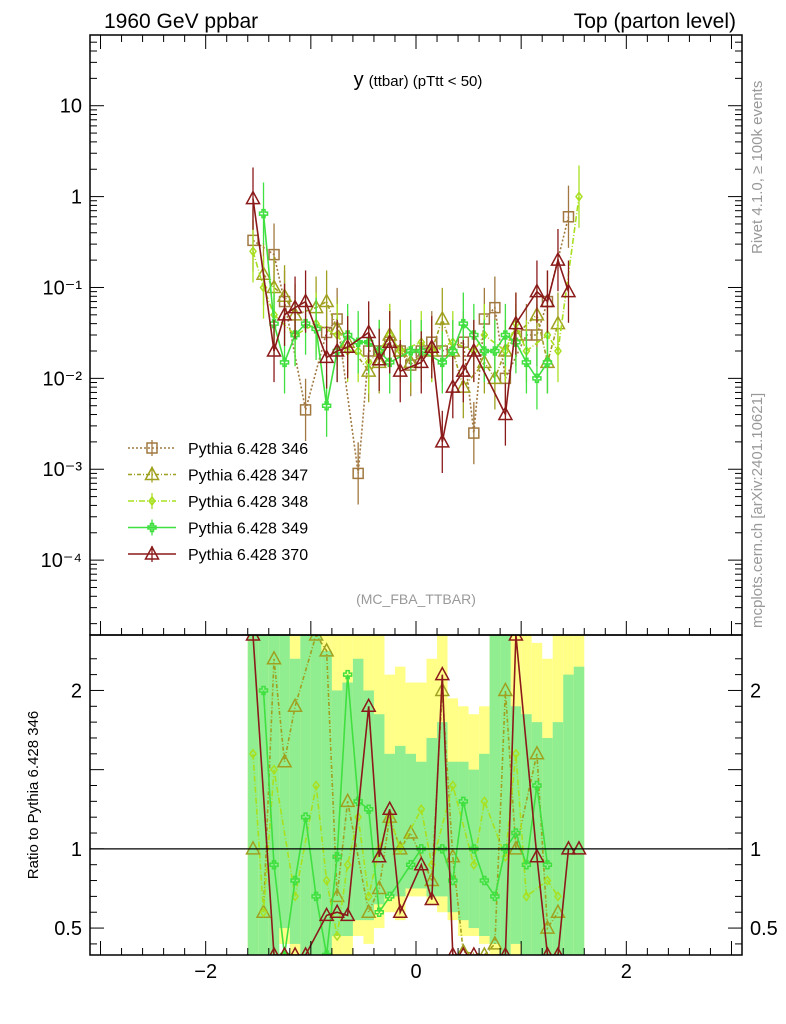 The width and height of the screenshot is (786, 1024). What do you see at coordinates (63, 379) in the screenshot?
I see `y-tick-label: 10⁻²` at bounding box center [63, 379].